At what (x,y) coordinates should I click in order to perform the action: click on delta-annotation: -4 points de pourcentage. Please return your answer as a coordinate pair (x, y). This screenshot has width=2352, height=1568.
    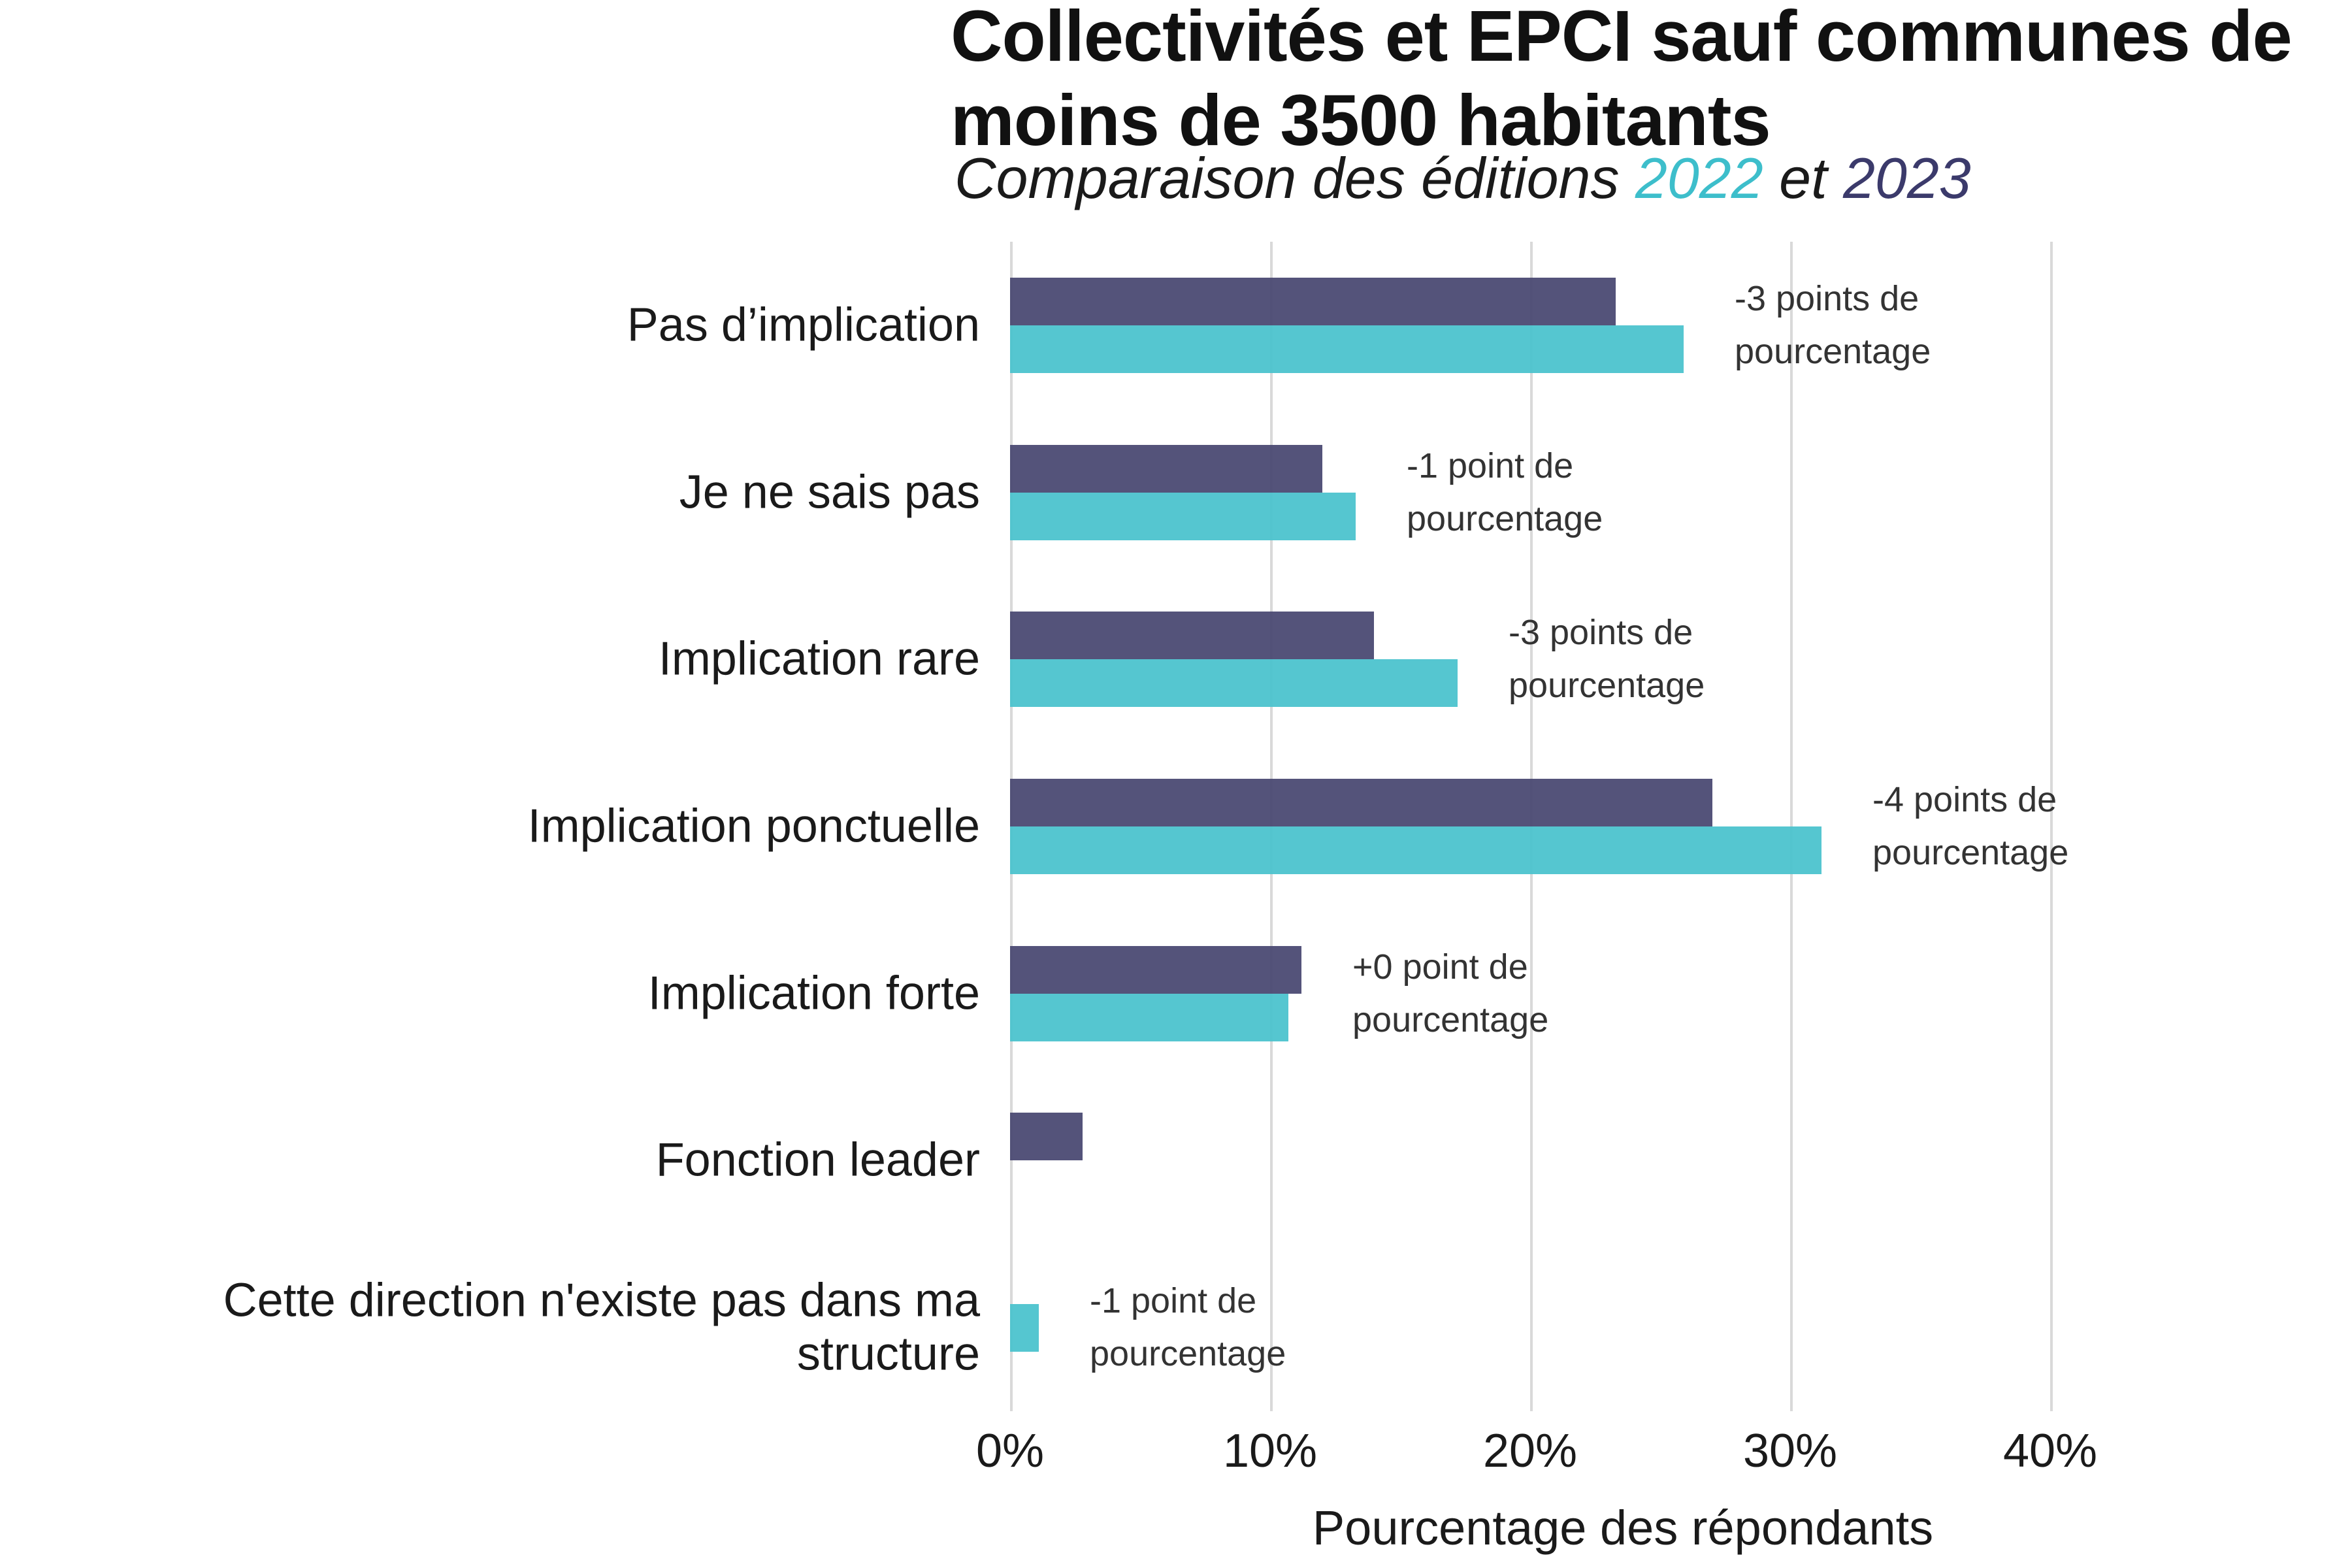
    Looking at the image, I should click on (1970, 826).